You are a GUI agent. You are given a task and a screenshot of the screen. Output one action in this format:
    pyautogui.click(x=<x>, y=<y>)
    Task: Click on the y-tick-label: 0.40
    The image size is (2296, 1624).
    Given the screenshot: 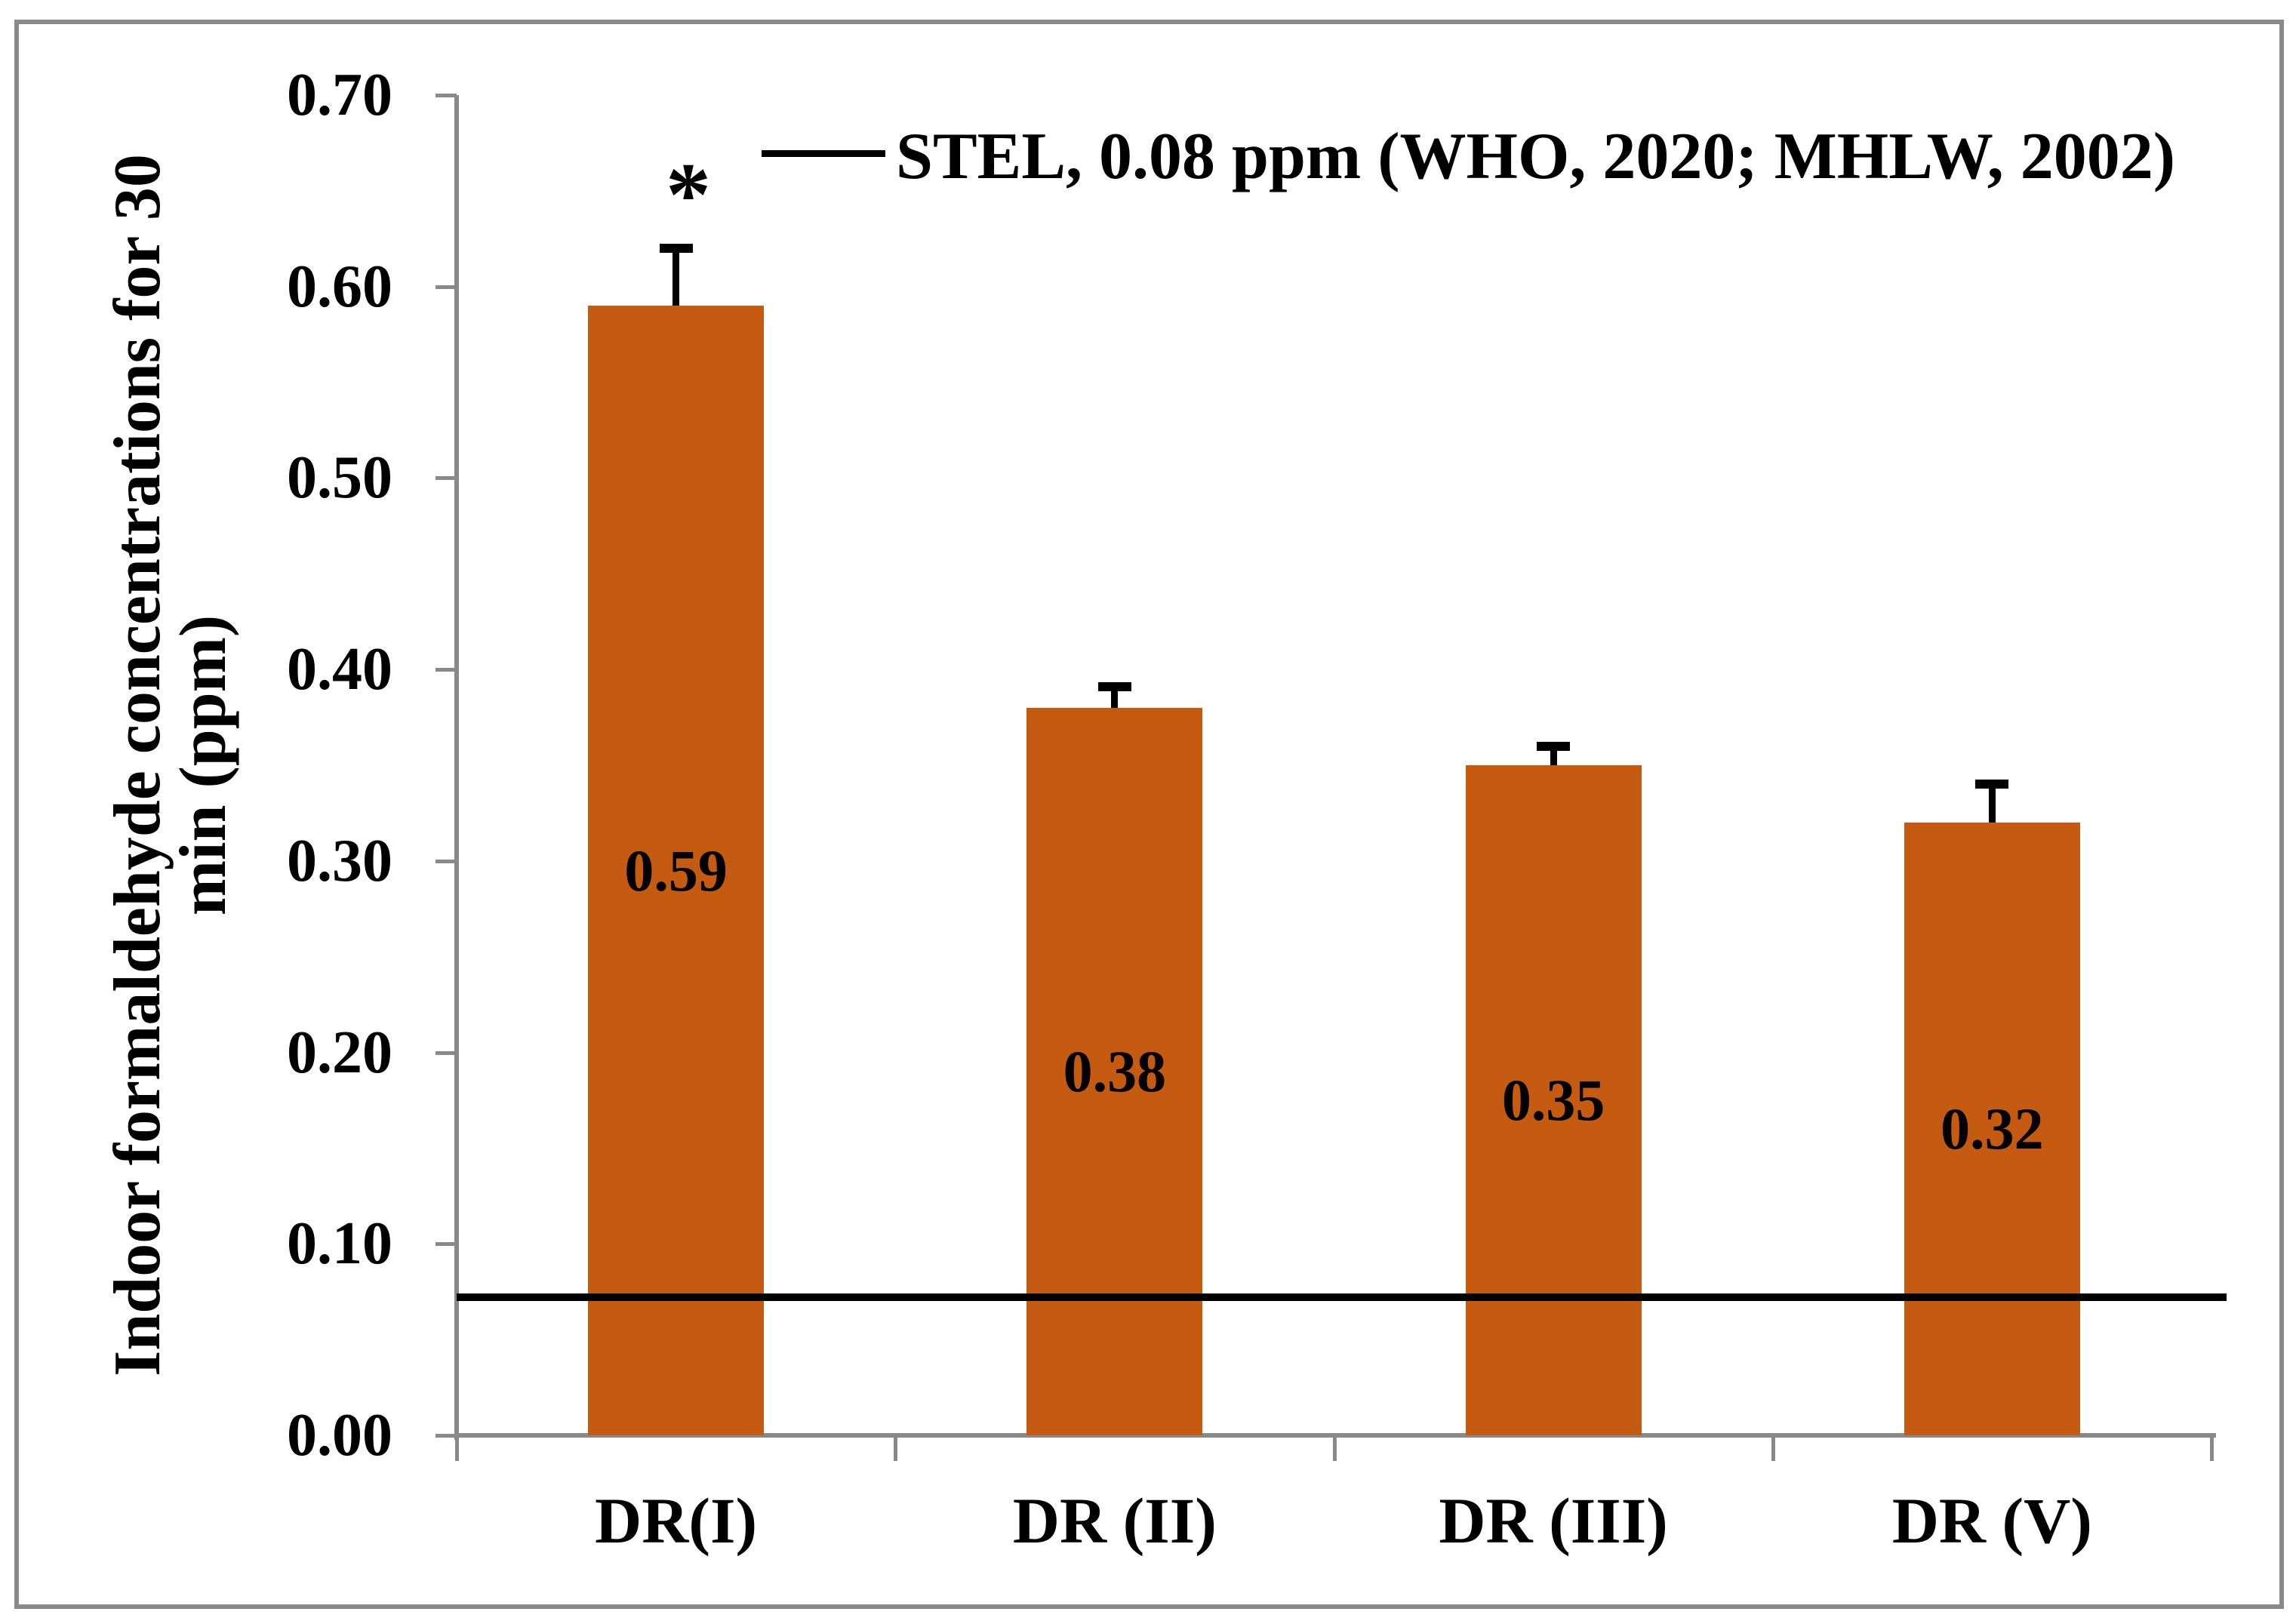 What is the action you would take?
    pyautogui.click(x=339, y=669)
    